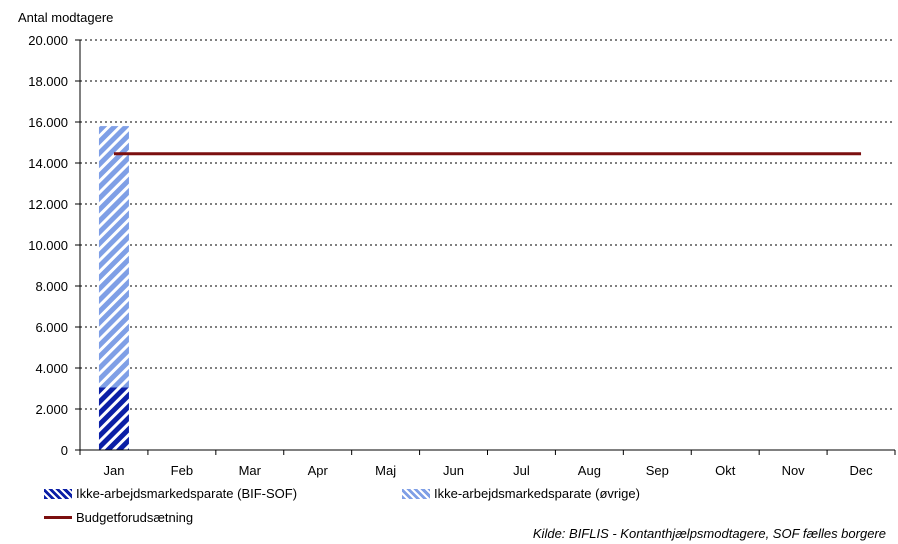 This screenshot has height=544, width=898. What do you see at coordinates (48, 245) in the screenshot?
I see `y-tick-label: 10.000` at bounding box center [48, 245].